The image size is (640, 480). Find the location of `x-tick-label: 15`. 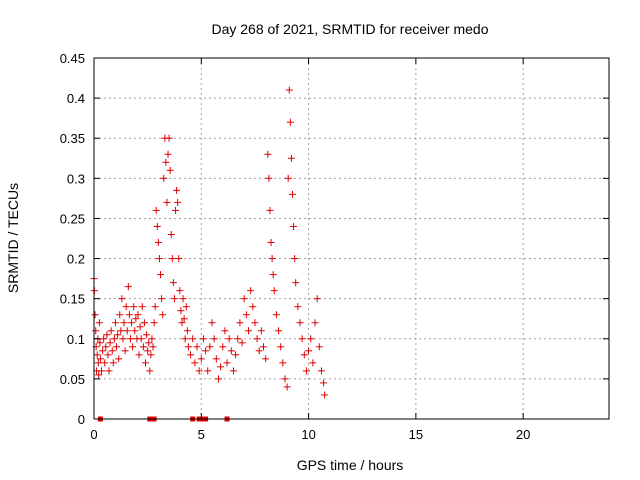

x-tick-label: 15 is located at coordinates (416, 434).